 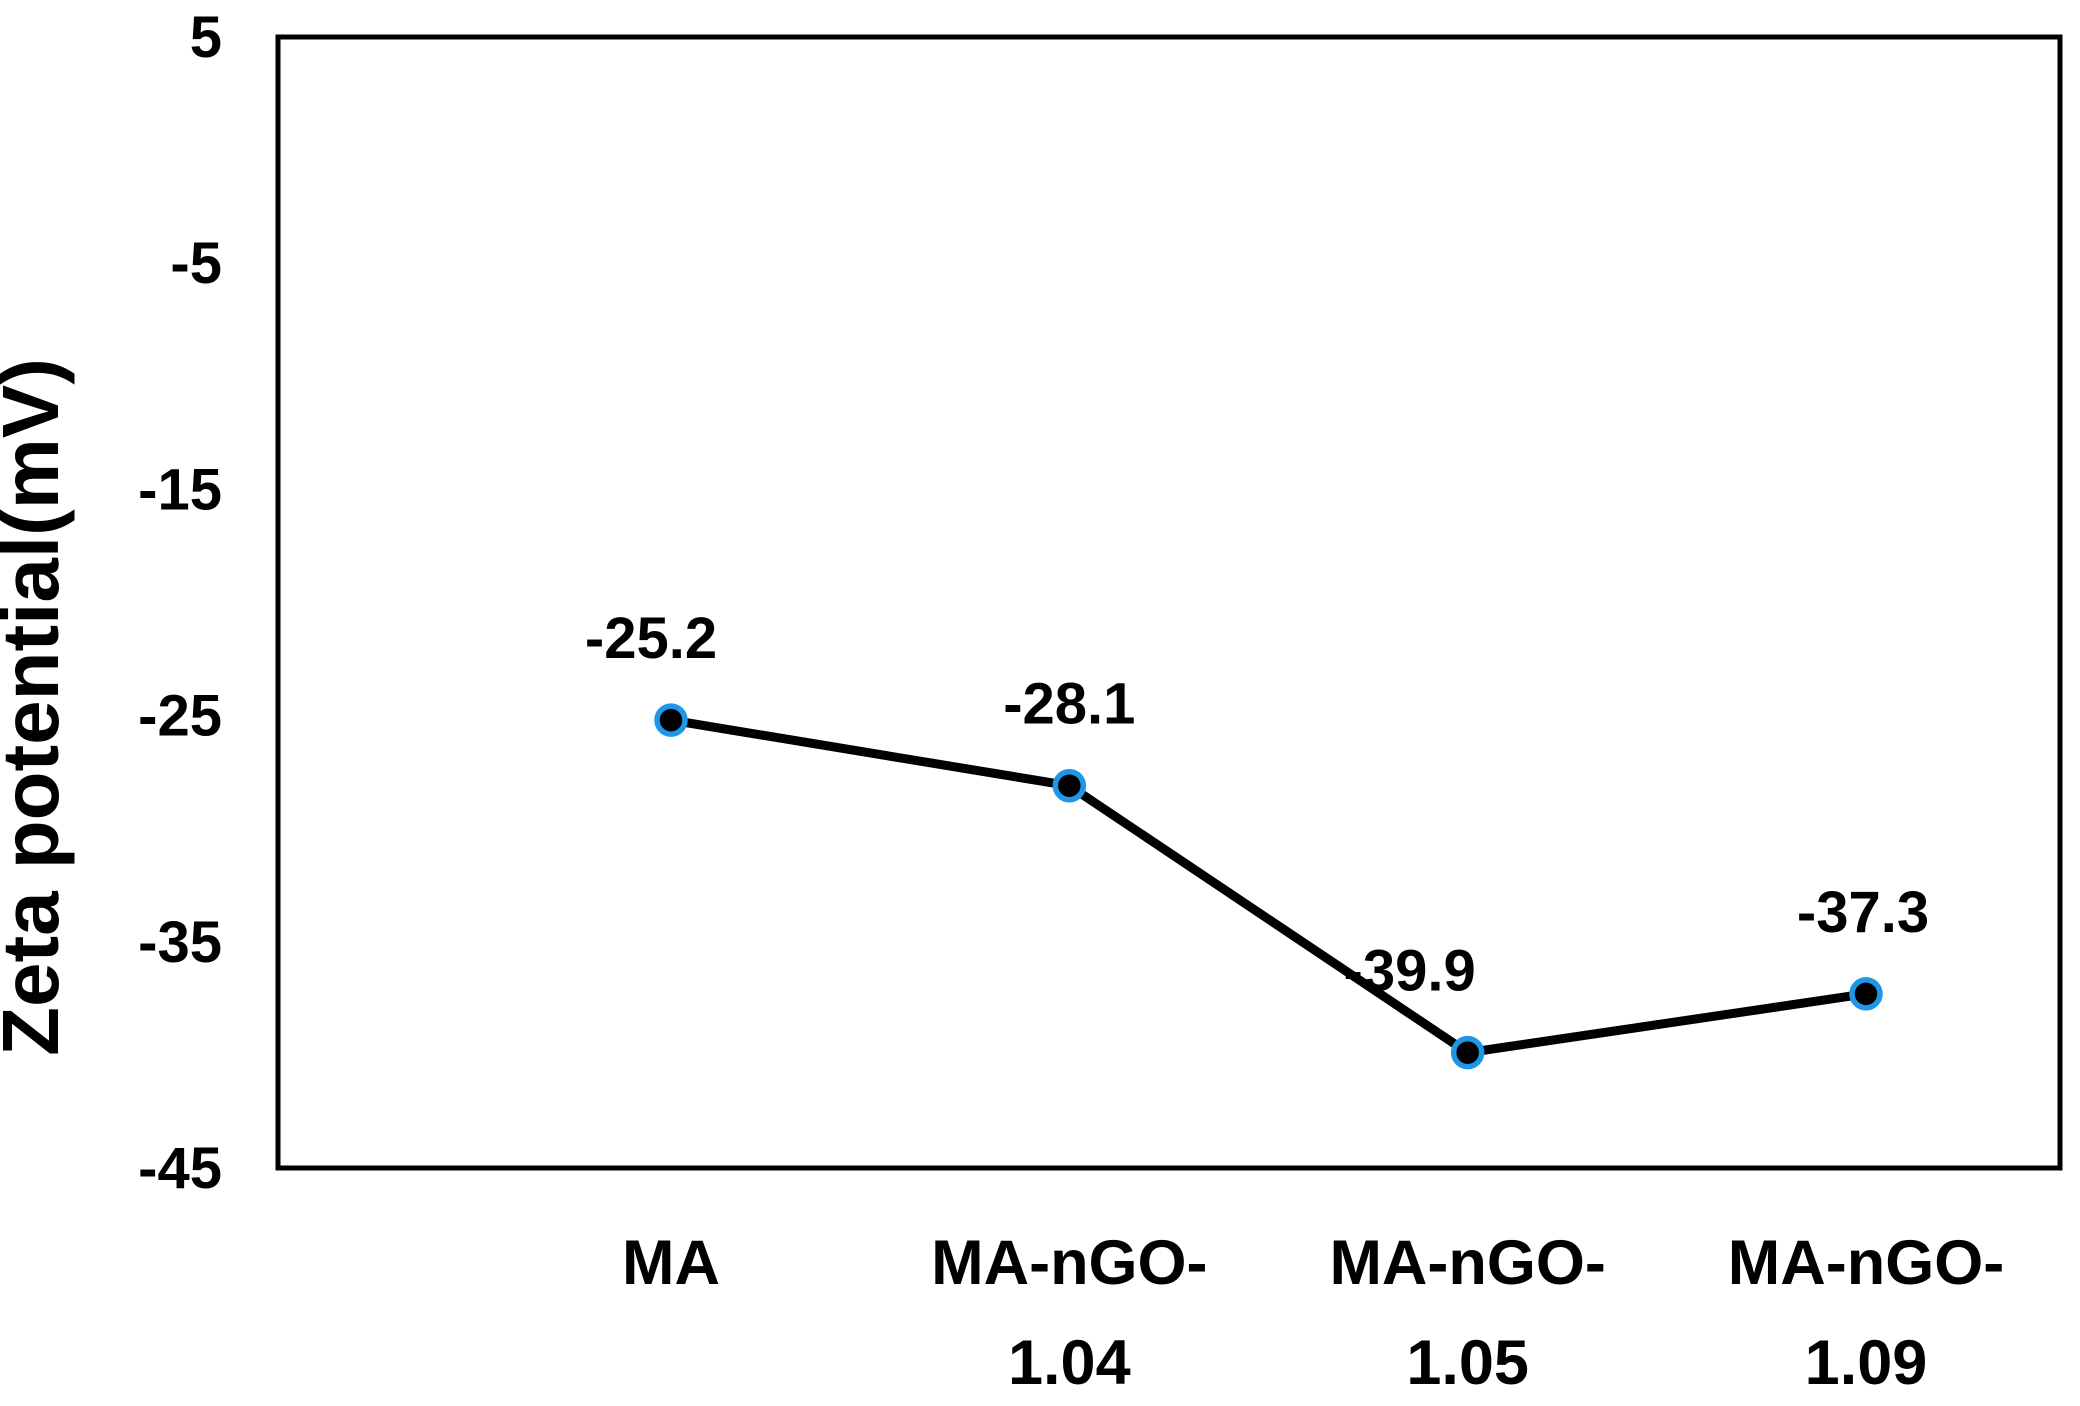 I want to click on x-axis-category-labels: MA MA-nGO- 1.04 MA-nGO- 1.05 MA-nGO- 1.09, so click(x=1313, y=1313).